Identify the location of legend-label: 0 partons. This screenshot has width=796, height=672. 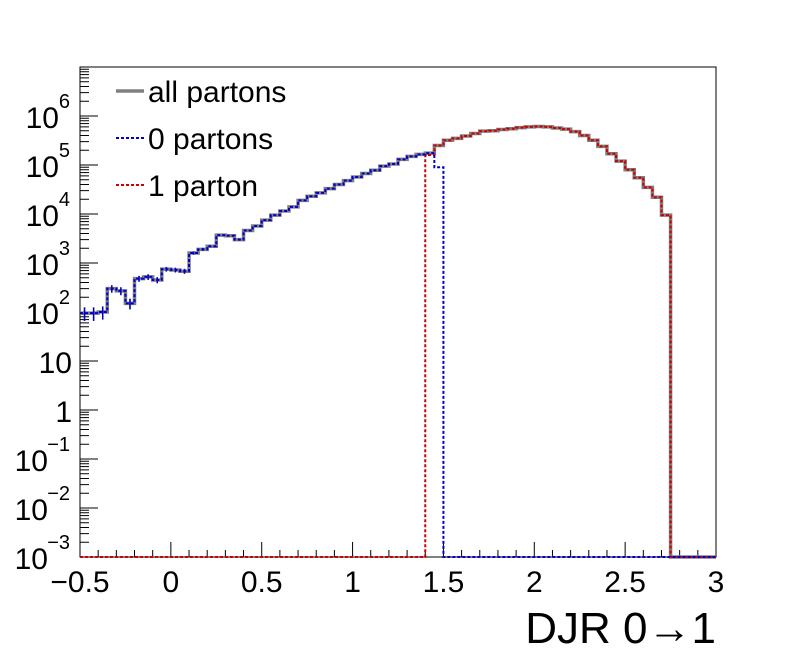
(210, 139).